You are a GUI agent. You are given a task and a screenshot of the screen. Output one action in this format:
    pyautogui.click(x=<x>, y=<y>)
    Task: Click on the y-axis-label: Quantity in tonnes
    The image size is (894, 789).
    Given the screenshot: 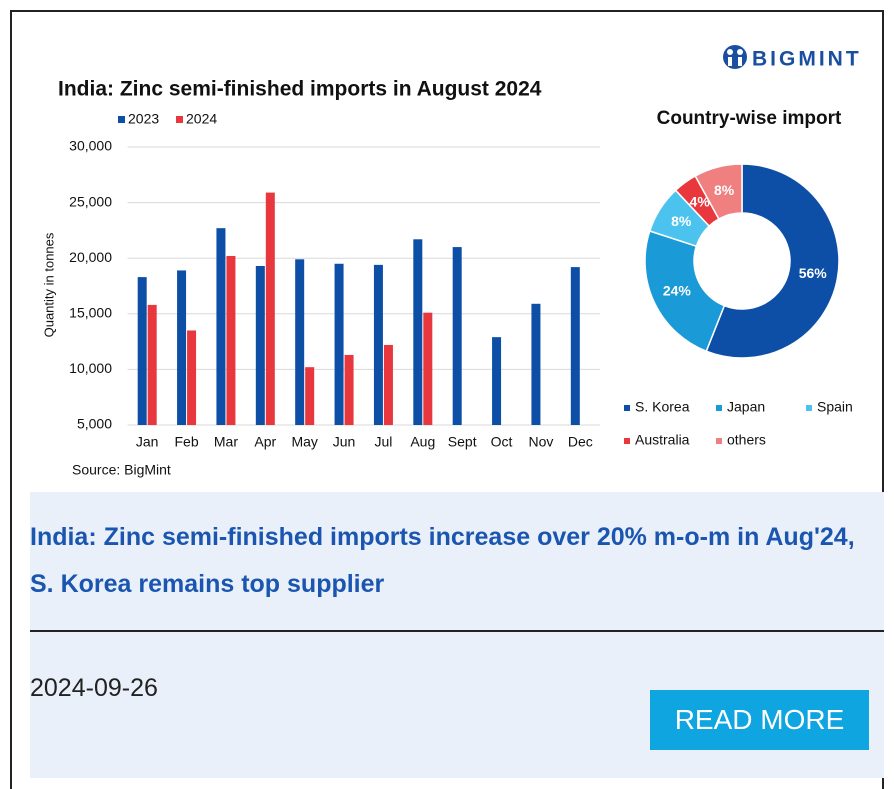 What is the action you would take?
    pyautogui.click(x=48, y=284)
    